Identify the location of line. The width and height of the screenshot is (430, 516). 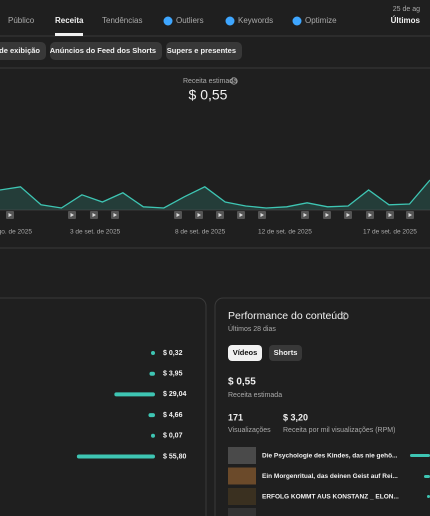
(215, 194).